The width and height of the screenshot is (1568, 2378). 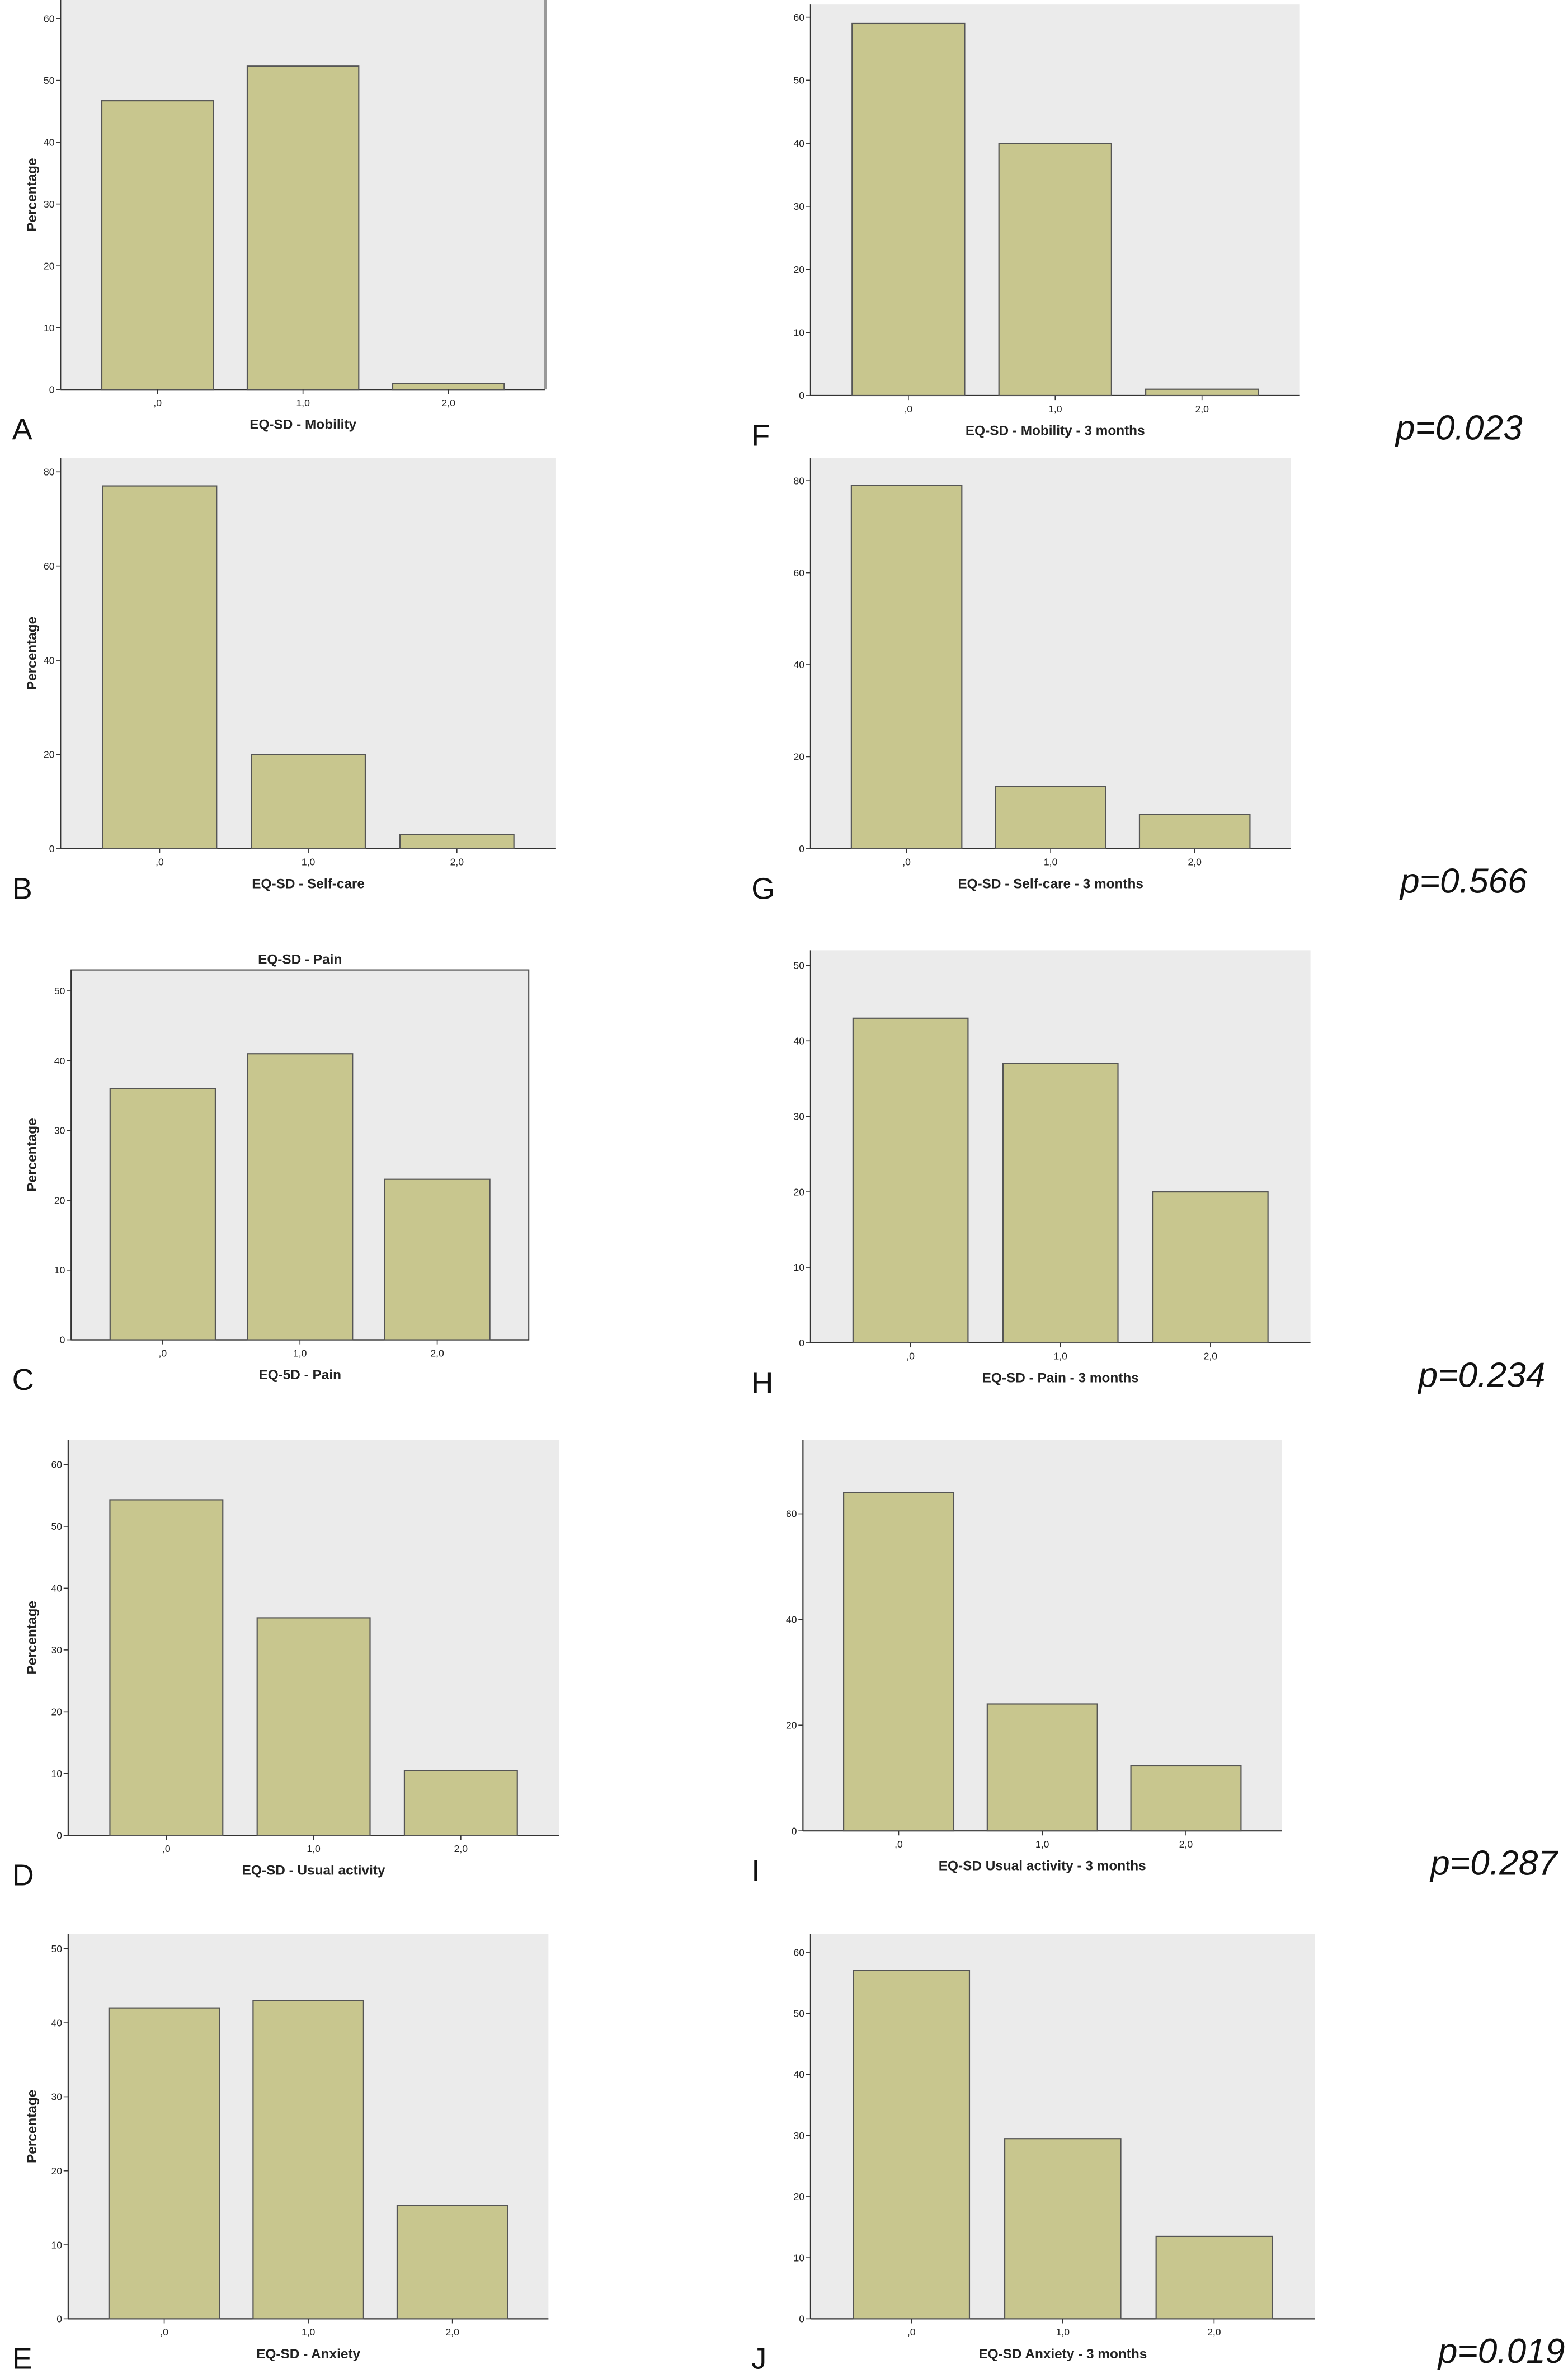 I want to click on x-axis-label: EQ-5D - Pain, so click(x=300, y=1375).